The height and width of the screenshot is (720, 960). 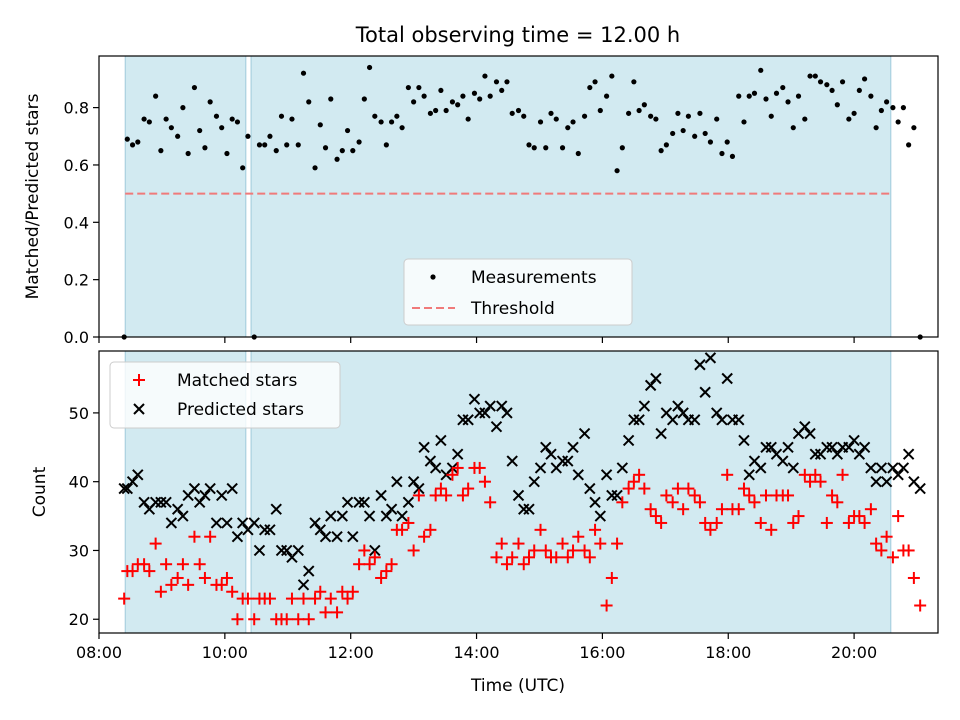 I want to click on x-tick-label: 10:00, so click(x=225, y=652).